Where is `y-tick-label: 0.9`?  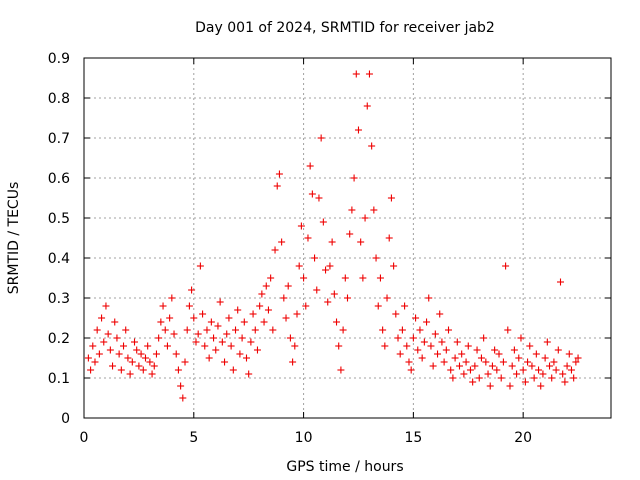
y-tick-label: 0.9 is located at coordinates (59, 59).